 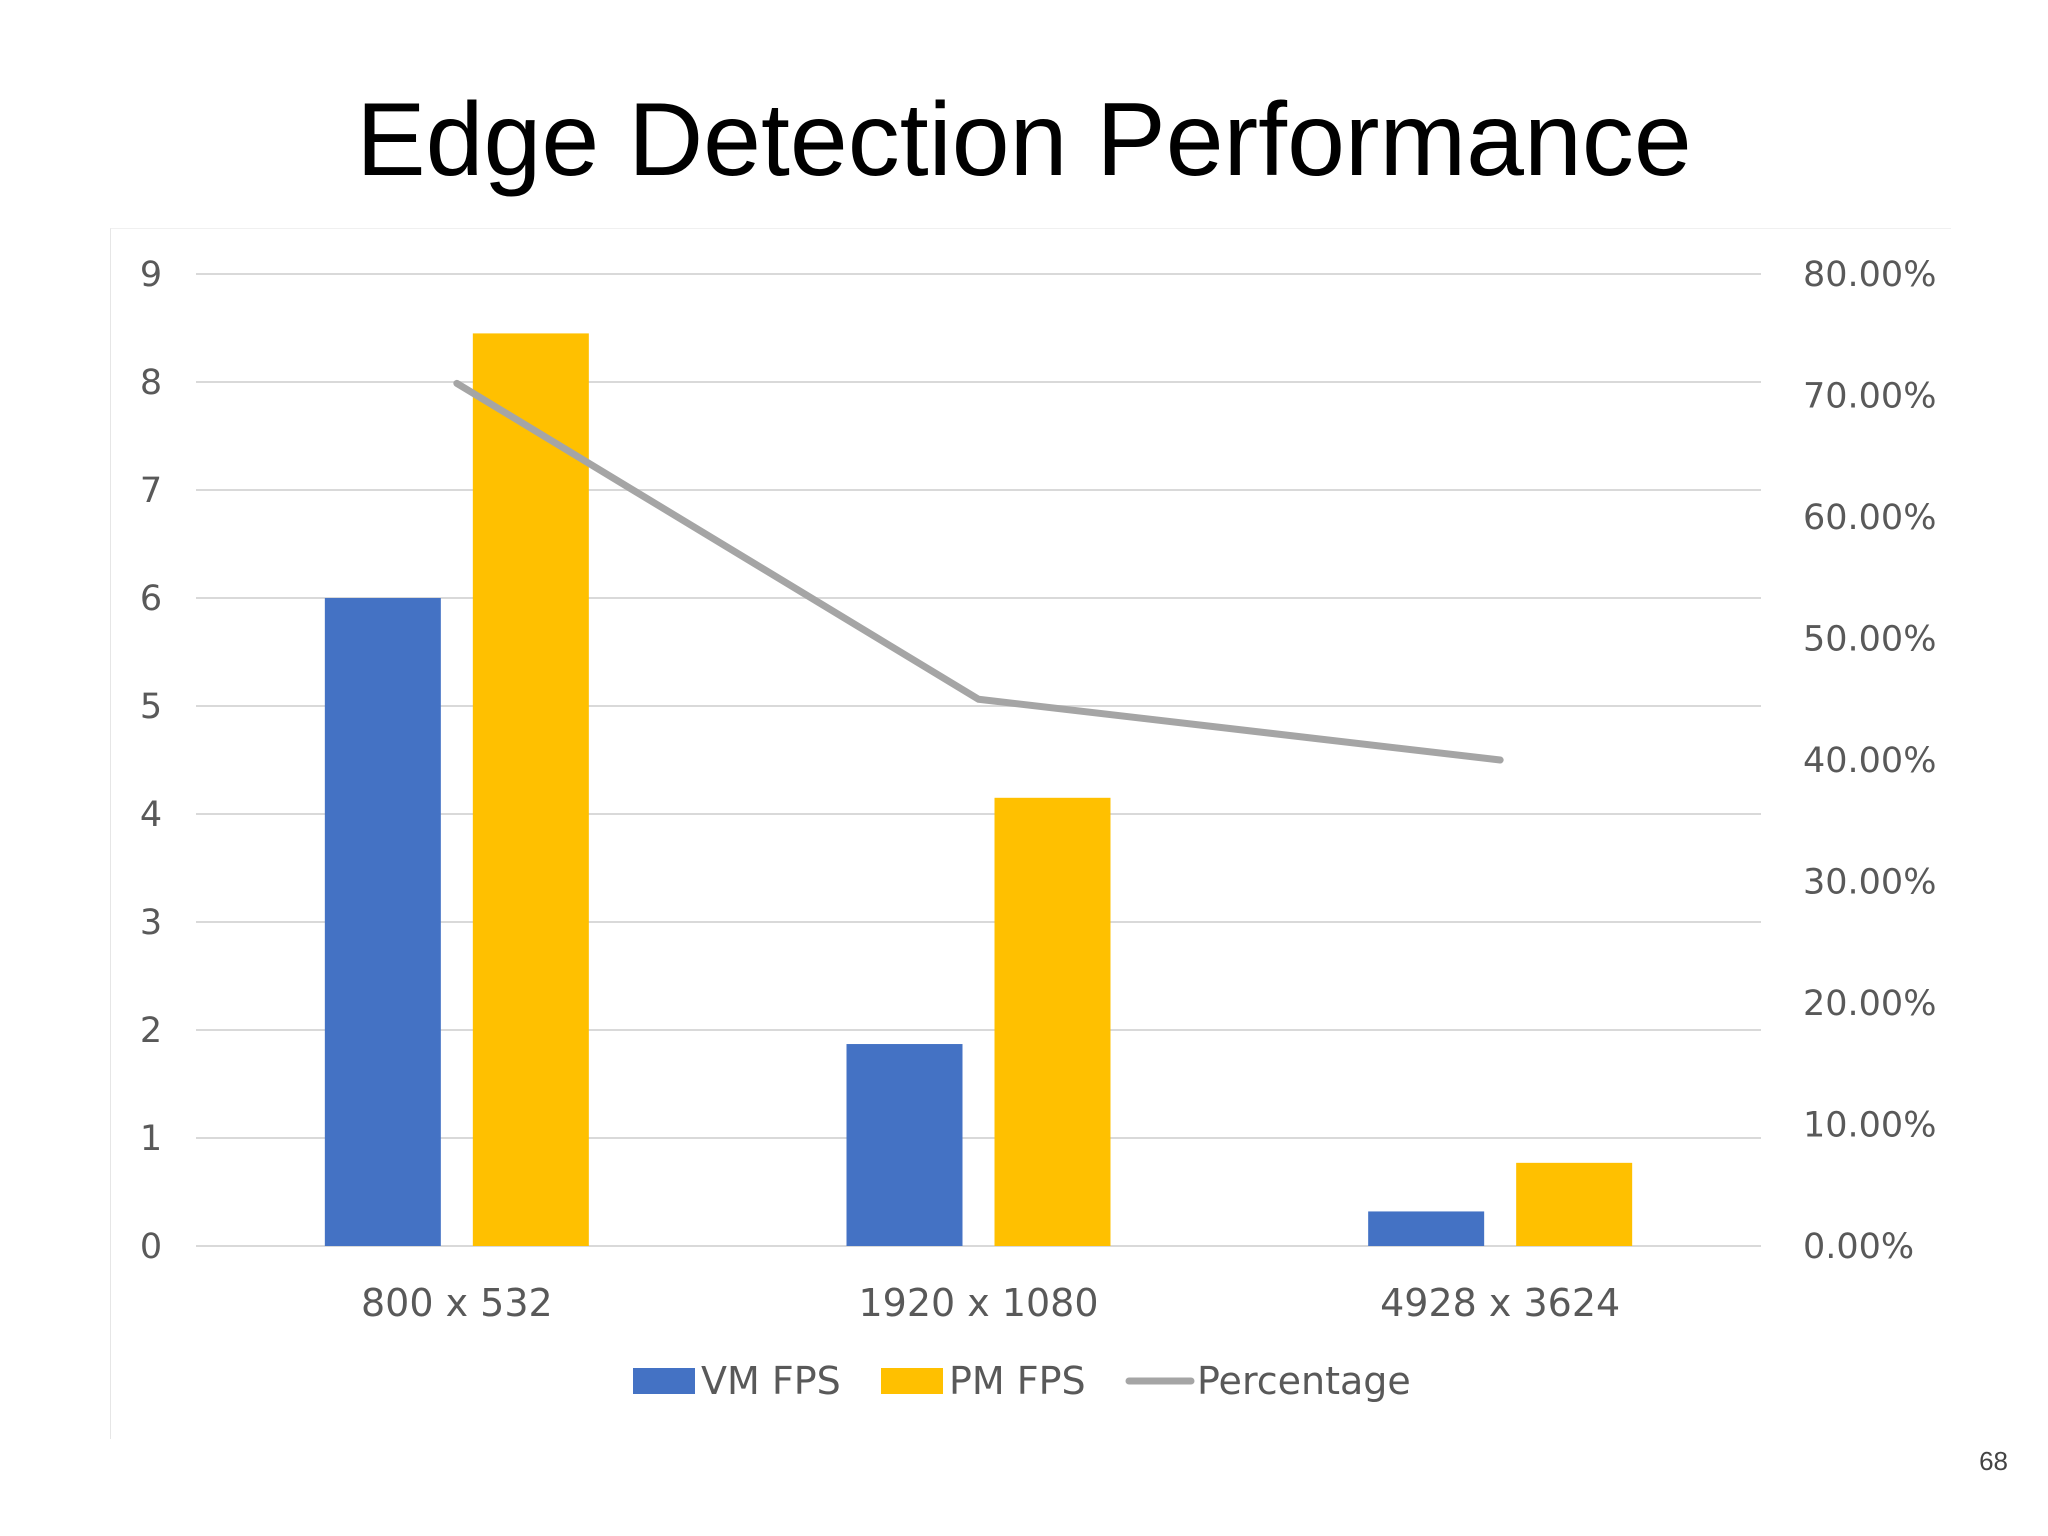 What do you see at coordinates (1869, 640) in the screenshot?
I see `right-tick-label: 50.00%` at bounding box center [1869, 640].